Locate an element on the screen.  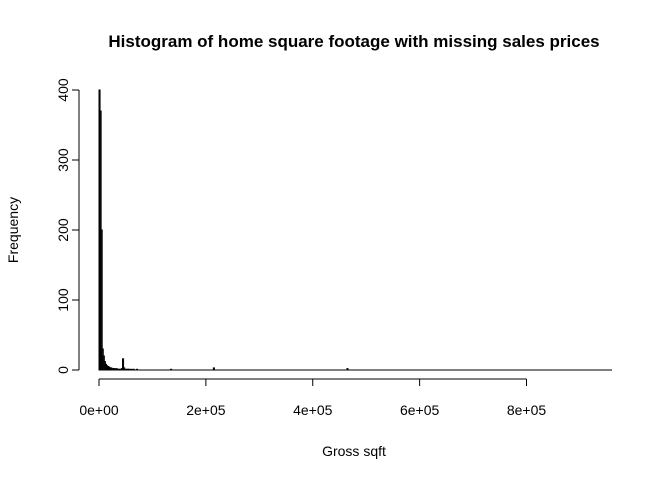
x-tick-label: 4e+05 is located at coordinates (313, 410).